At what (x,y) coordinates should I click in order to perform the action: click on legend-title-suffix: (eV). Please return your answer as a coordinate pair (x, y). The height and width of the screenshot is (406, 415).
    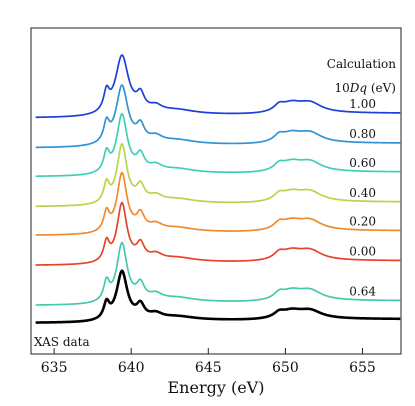
    Looking at the image, I should click on (381, 88).